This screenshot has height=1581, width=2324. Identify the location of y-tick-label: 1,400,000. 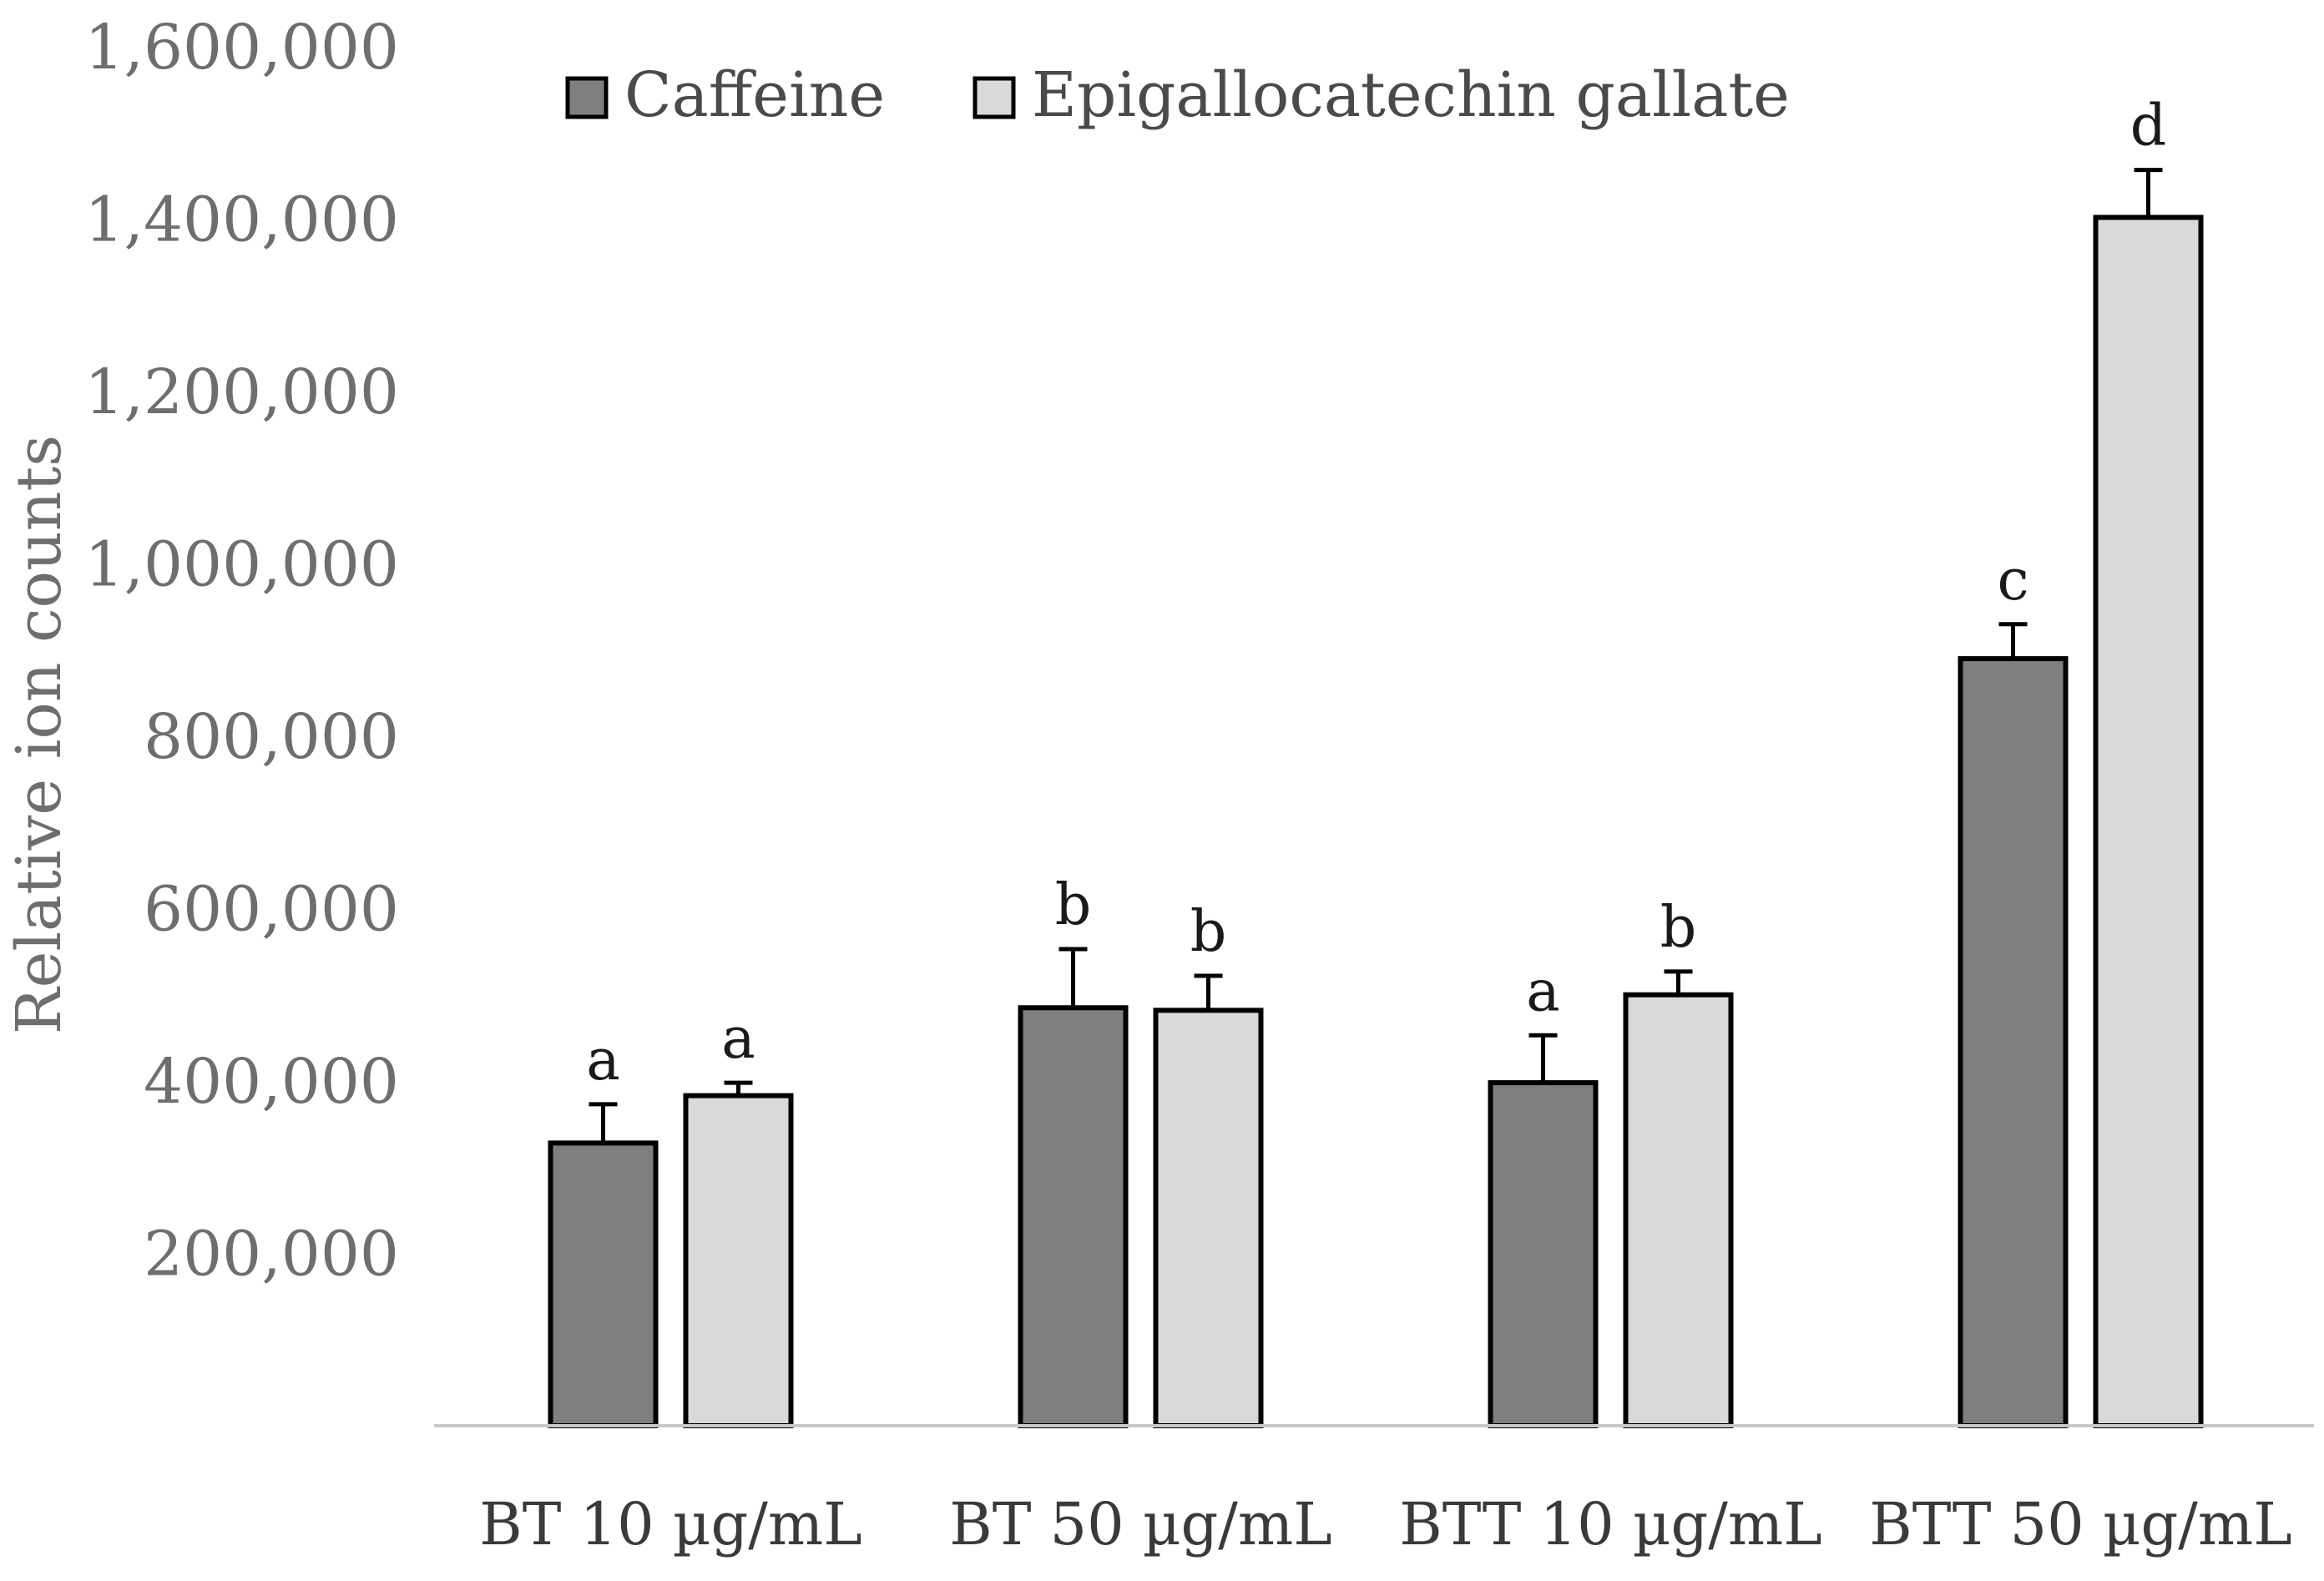
(242, 220).